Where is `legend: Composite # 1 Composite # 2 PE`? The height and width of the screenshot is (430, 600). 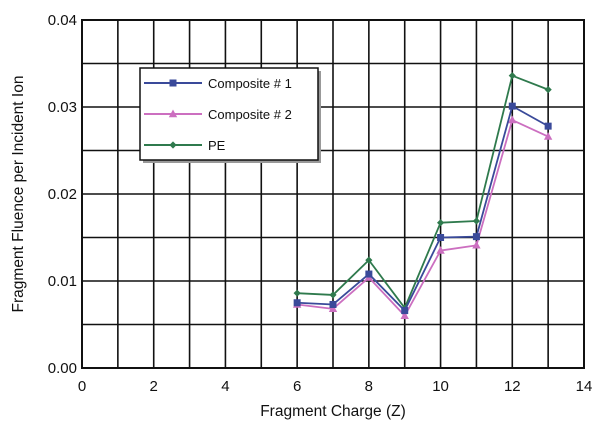 legend: Composite # 1 Composite # 2 PE is located at coordinates (230, 115).